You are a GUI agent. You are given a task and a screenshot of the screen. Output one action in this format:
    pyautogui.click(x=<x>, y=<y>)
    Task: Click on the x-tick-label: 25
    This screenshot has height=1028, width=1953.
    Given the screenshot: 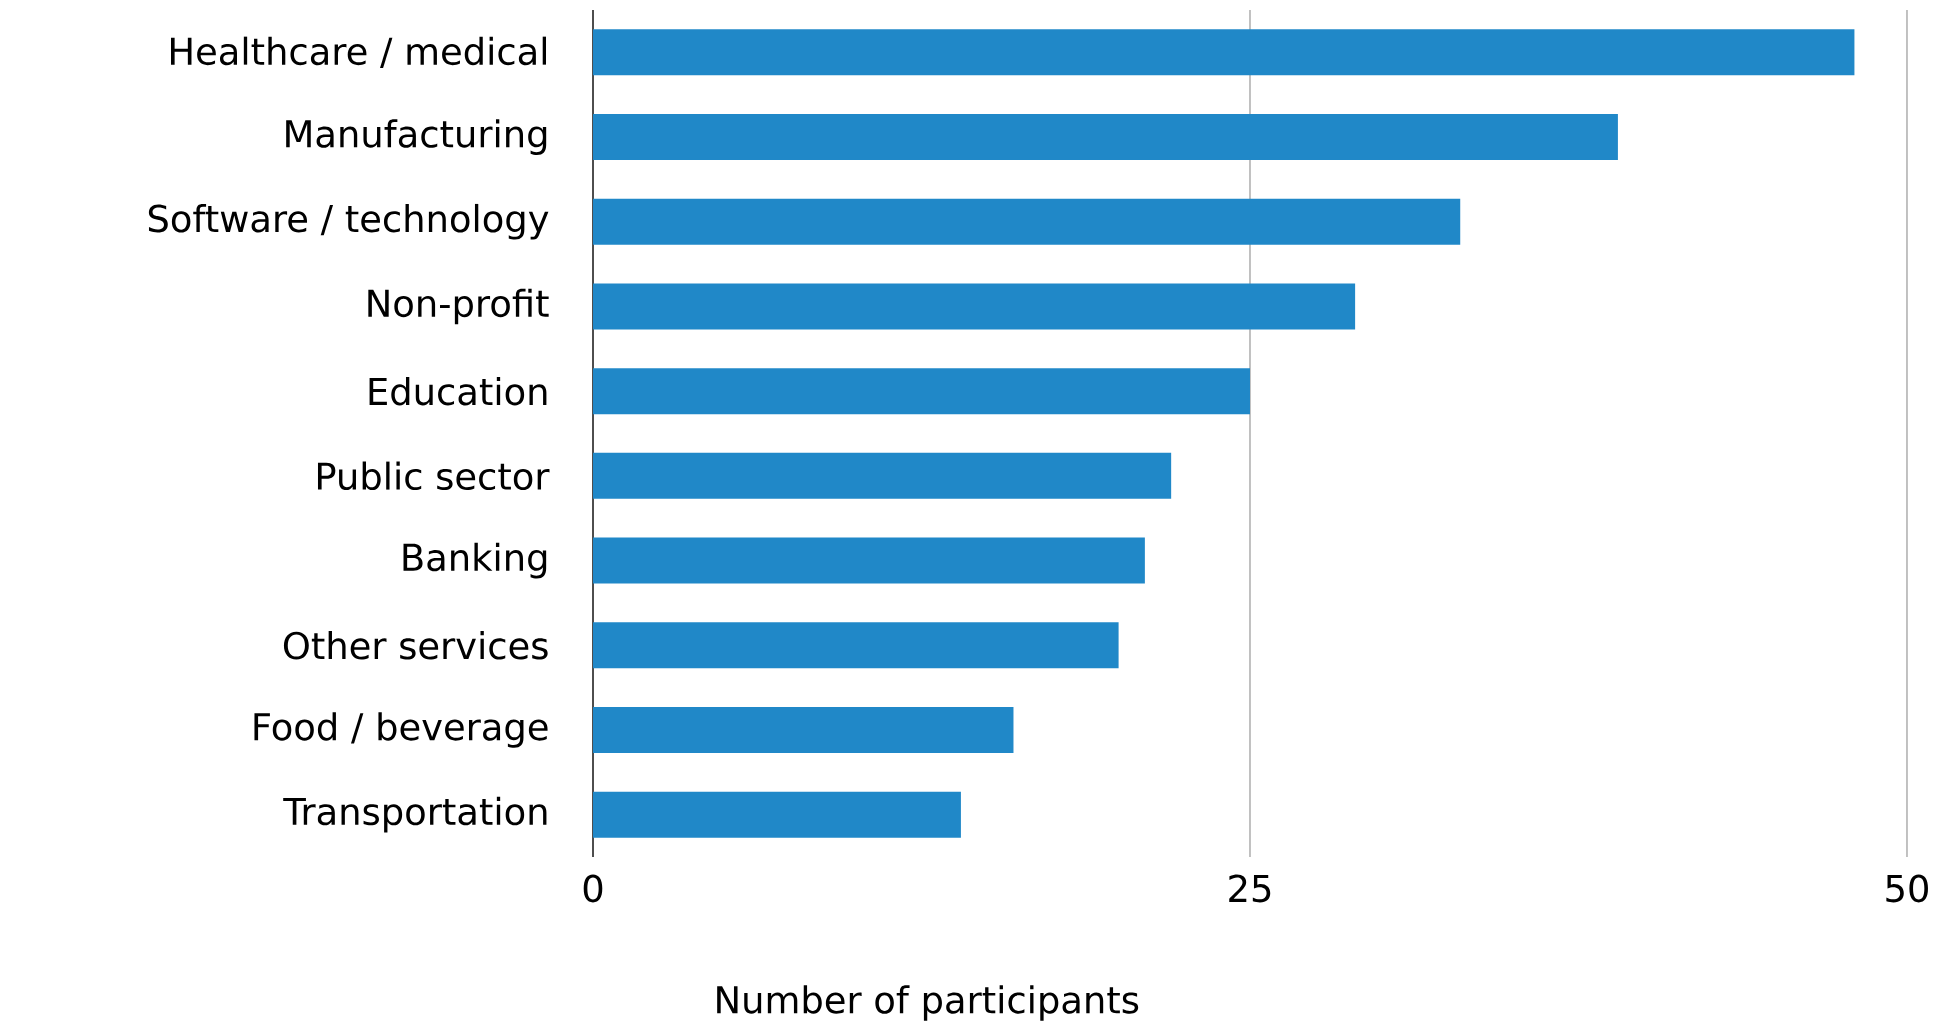 What is the action you would take?
    pyautogui.click(x=1250, y=888)
    